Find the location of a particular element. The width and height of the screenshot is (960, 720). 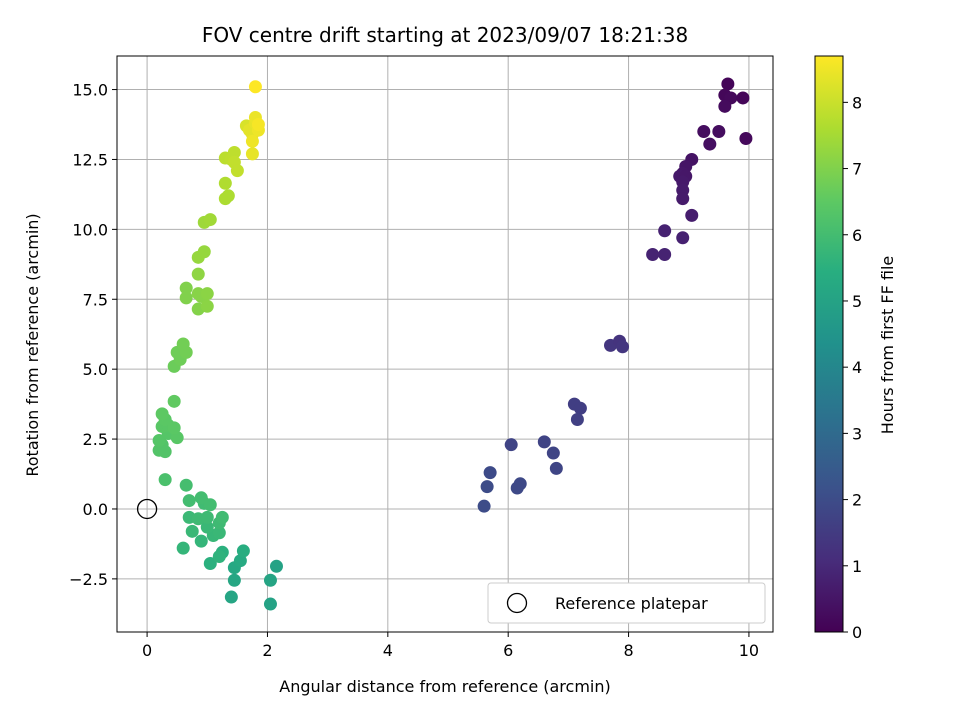

y-tick-label: 5.0 is located at coordinates (95, 369).